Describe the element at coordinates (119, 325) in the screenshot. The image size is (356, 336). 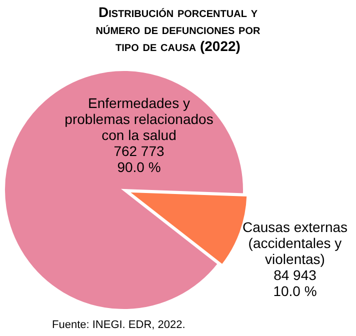
I see `source-note: Fuente: INEGI. EDR, 2022.` at that location.